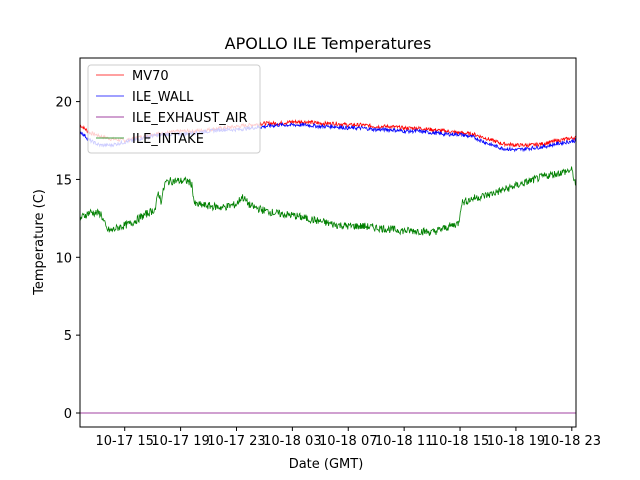 This screenshot has height=480, width=640. Describe the element at coordinates (68, 414) in the screenshot. I see `y-tick-label: 0` at that location.